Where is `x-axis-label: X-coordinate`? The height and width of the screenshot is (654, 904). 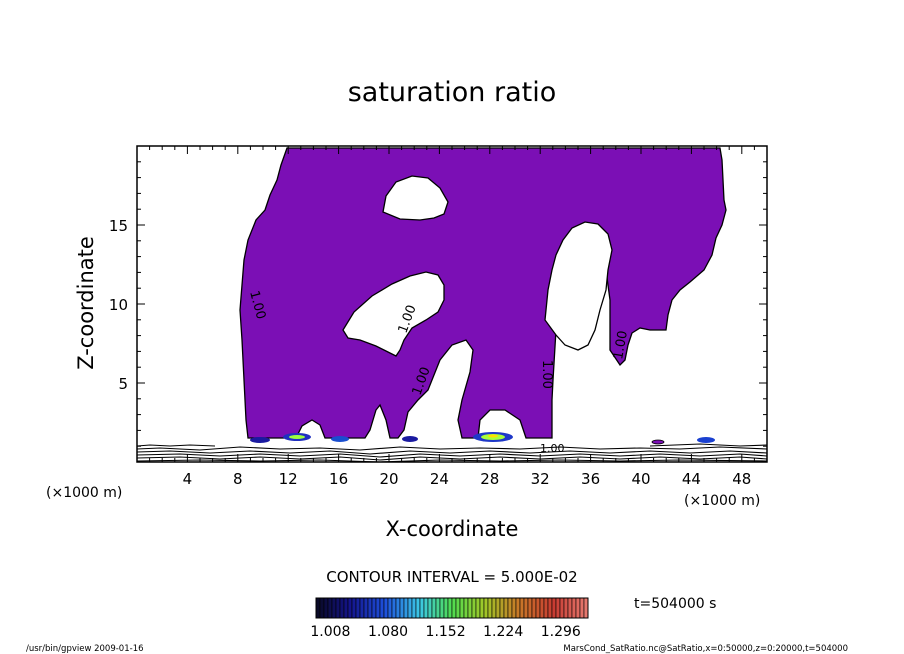 x-axis-label: X-coordinate is located at coordinates (452, 529).